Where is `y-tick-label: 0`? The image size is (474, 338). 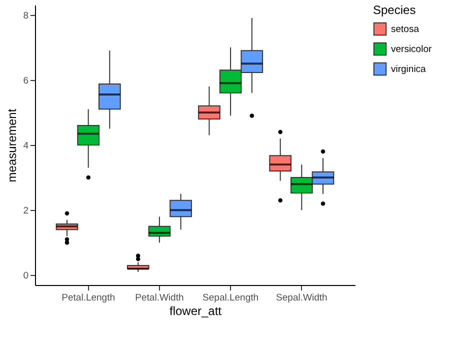 y-tick-label: 0 is located at coordinates (25, 276).